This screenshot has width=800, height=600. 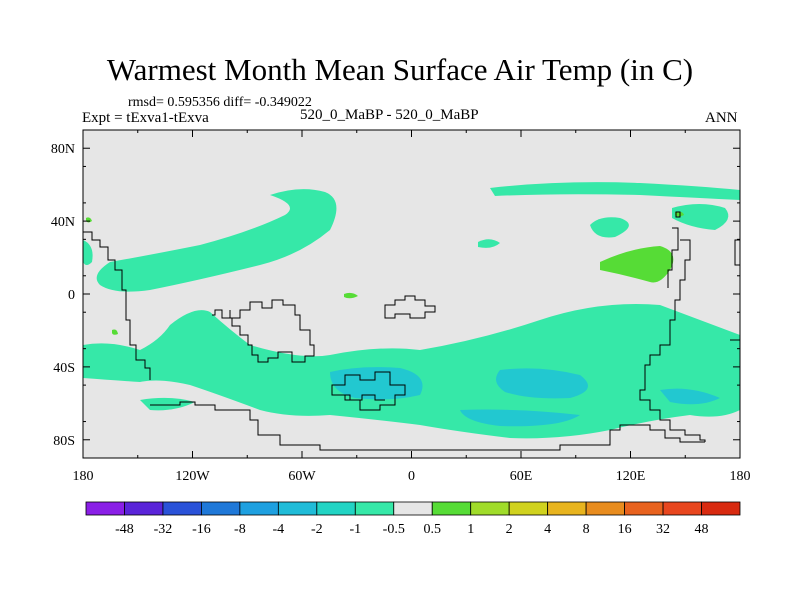 What do you see at coordinates (240, 529) in the screenshot?
I see `colorbar-label: -8` at bounding box center [240, 529].